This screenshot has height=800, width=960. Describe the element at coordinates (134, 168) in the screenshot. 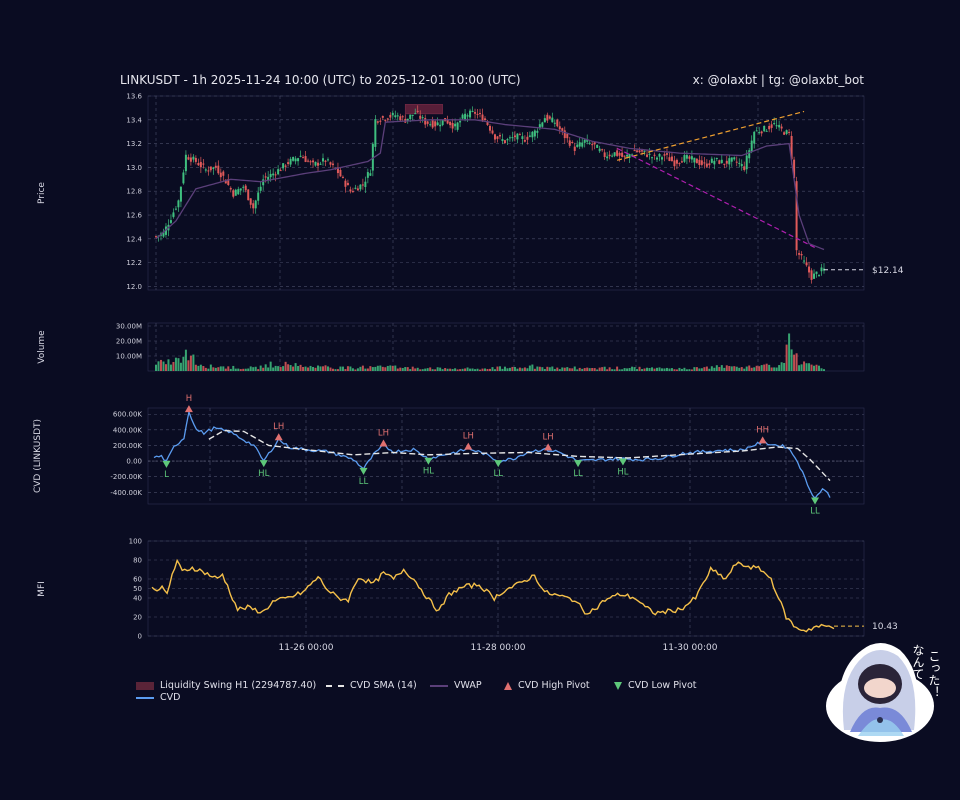

I see `price-tick-label: 13.0` at that location.